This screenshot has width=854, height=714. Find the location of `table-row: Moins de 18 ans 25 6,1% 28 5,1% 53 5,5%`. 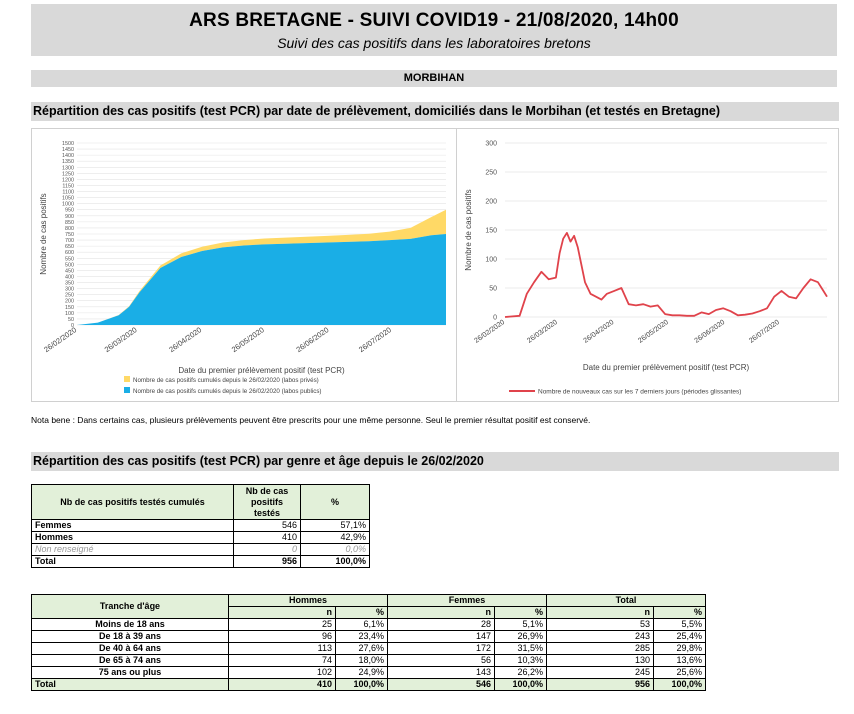

table-row: Moins de 18 ans 25 6,1% 28 5,1% 53 5,5% is located at coordinates (368, 624).